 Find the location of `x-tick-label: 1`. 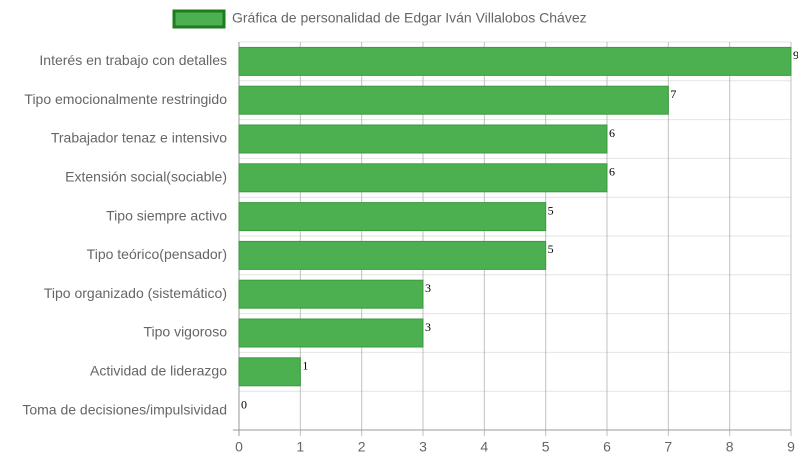

x-tick-label: 1 is located at coordinates (300, 447).